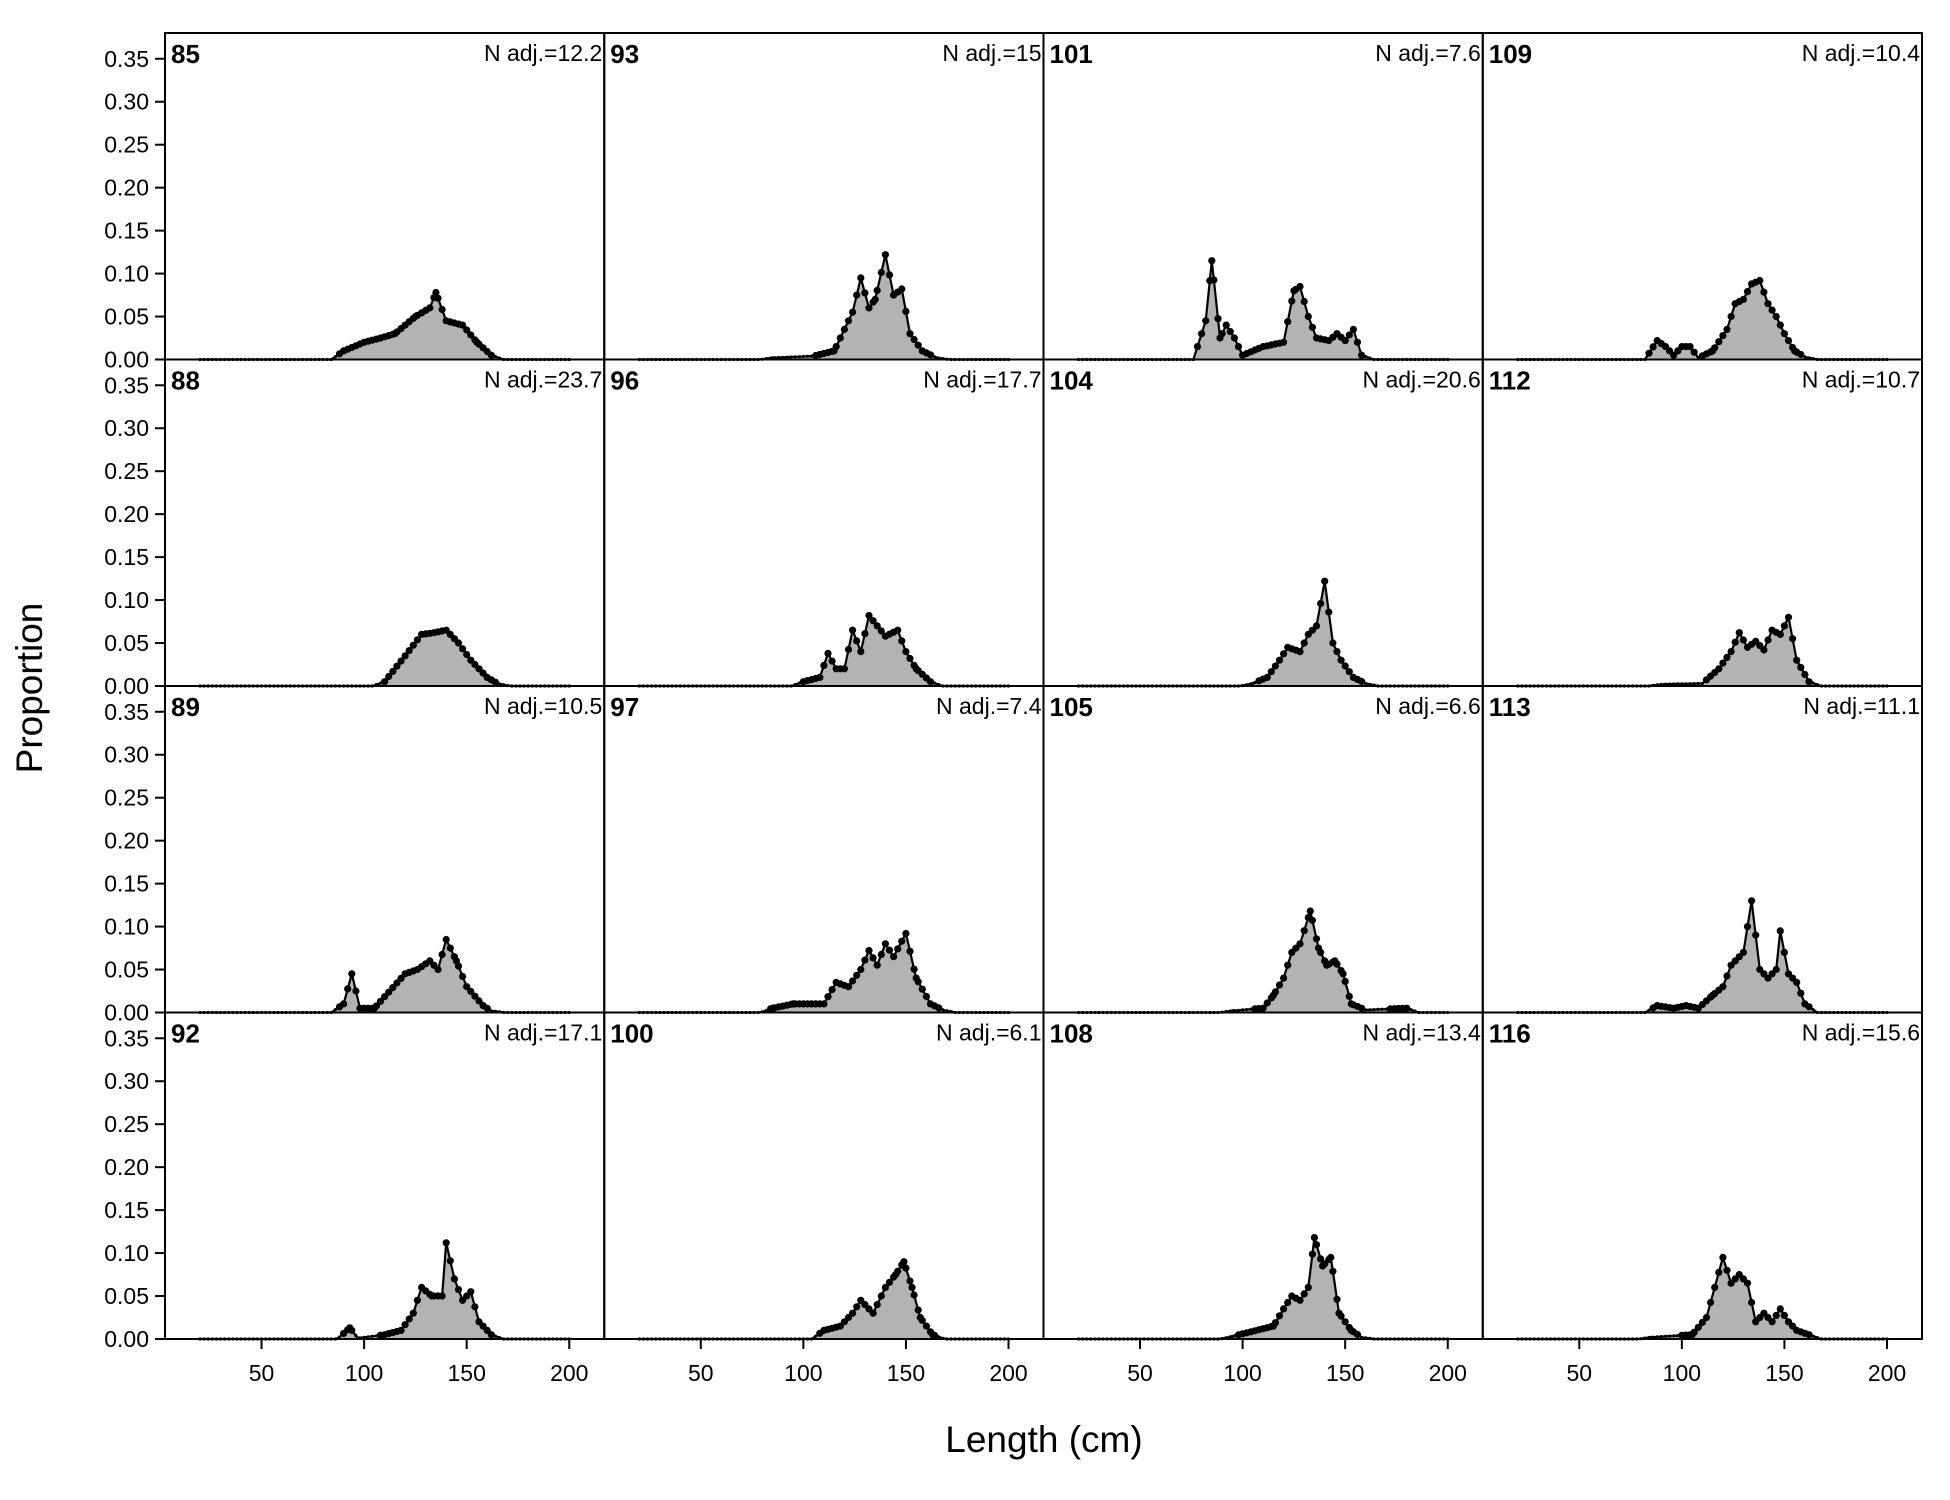 The width and height of the screenshot is (1950, 1500). What do you see at coordinates (1421, 1033) in the screenshot?
I see `panel-n-adj-label: N adj.=13.4` at bounding box center [1421, 1033].